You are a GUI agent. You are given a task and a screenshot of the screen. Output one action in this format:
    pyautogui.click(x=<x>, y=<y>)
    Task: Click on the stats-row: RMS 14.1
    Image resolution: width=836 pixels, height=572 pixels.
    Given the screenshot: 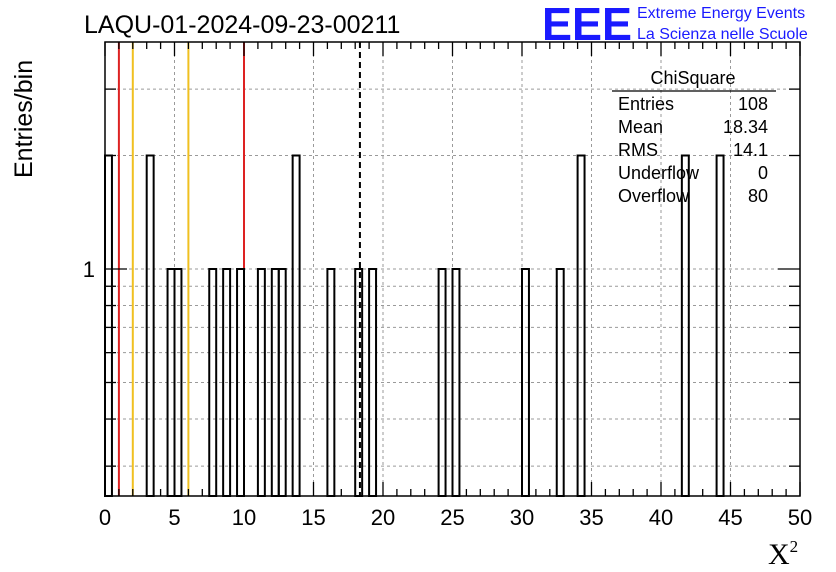 What is the action you would take?
    pyautogui.click(x=693, y=150)
    